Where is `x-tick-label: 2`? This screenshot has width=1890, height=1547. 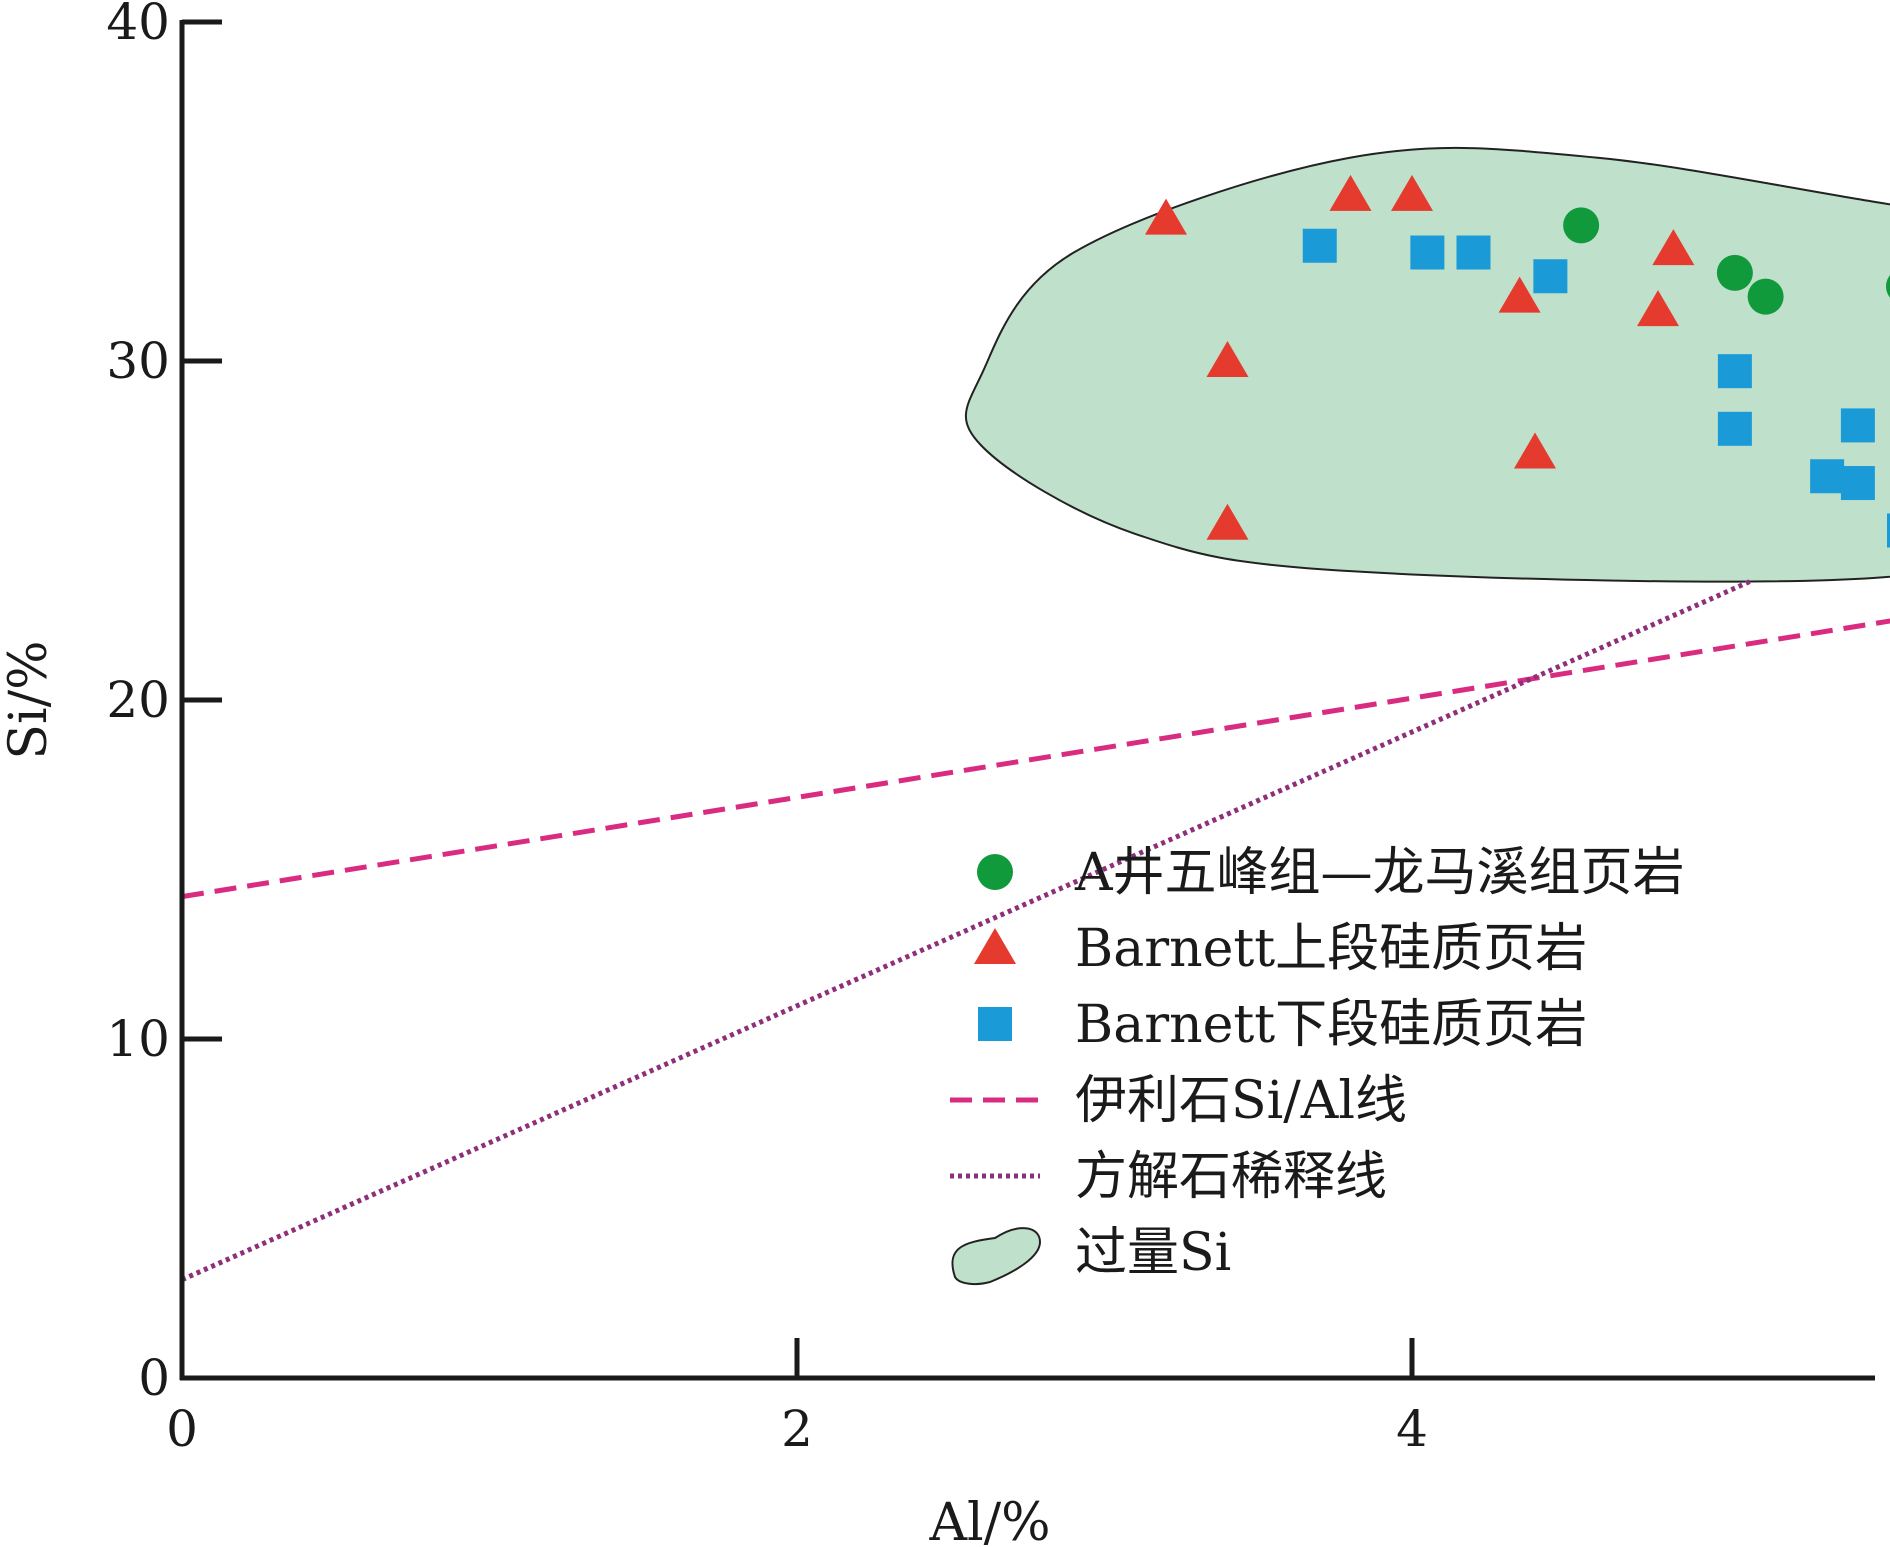
x-tick-label: 2 is located at coordinates (797, 1429).